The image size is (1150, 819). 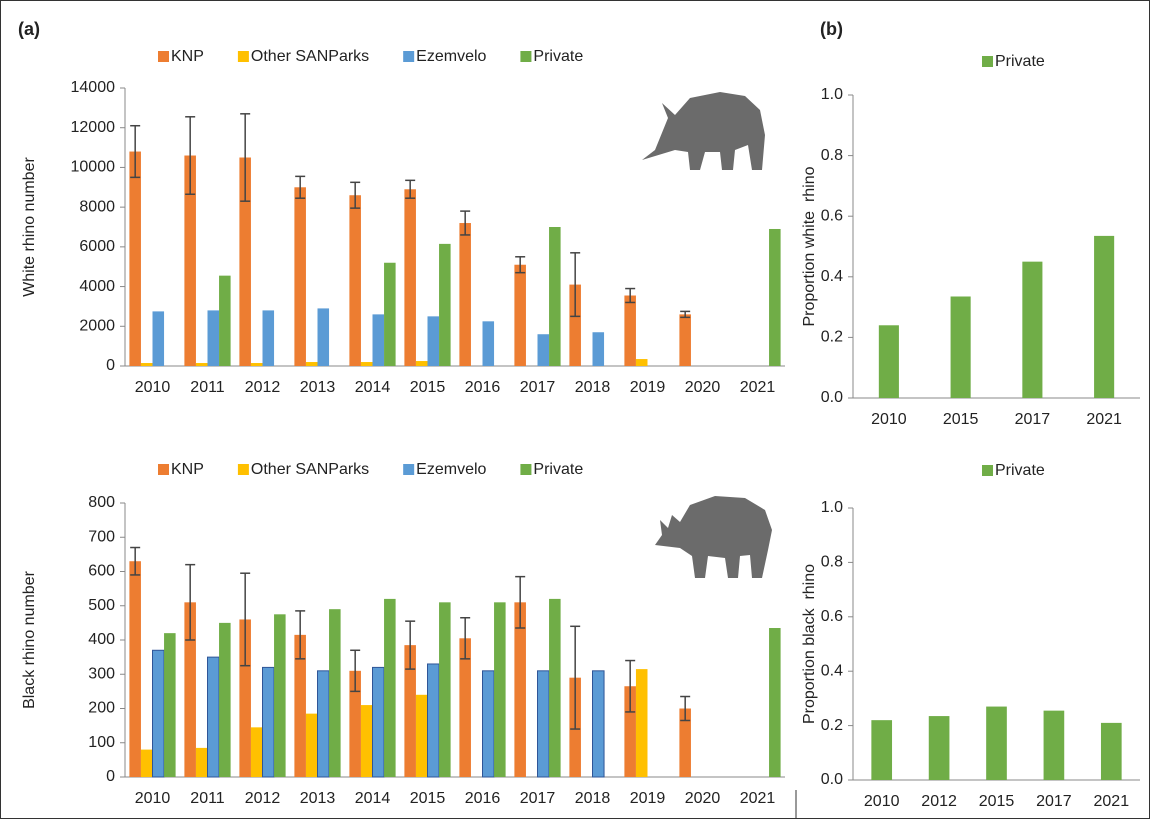 What do you see at coordinates (101, 708) in the screenshot?
I see `y-tick-label: 200` at bounding box center [101, 708].